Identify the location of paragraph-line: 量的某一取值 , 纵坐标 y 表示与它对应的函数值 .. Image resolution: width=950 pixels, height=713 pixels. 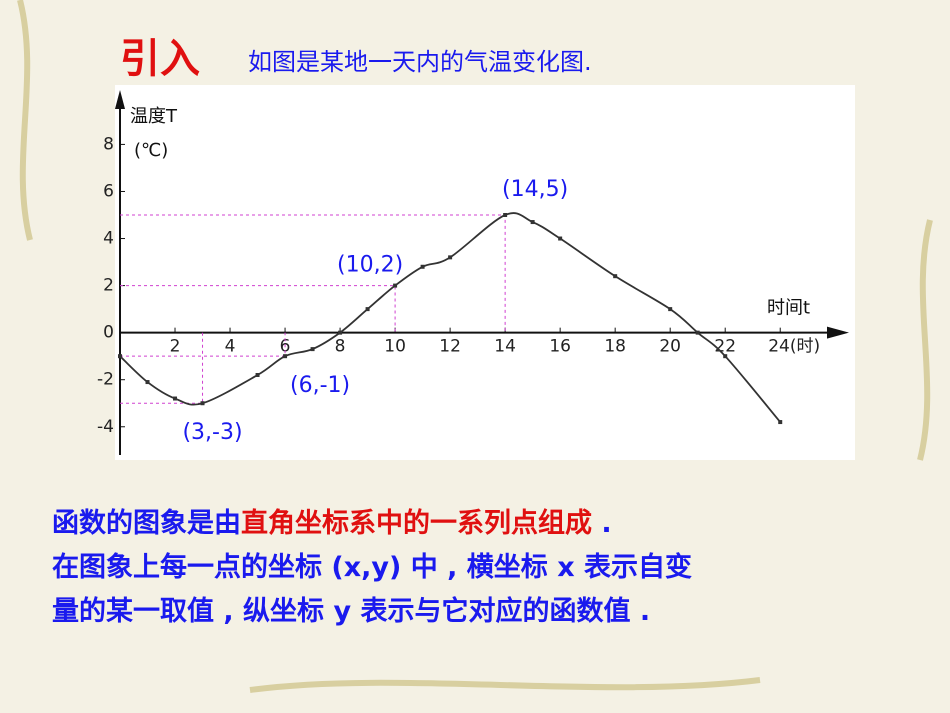
(351, 611).